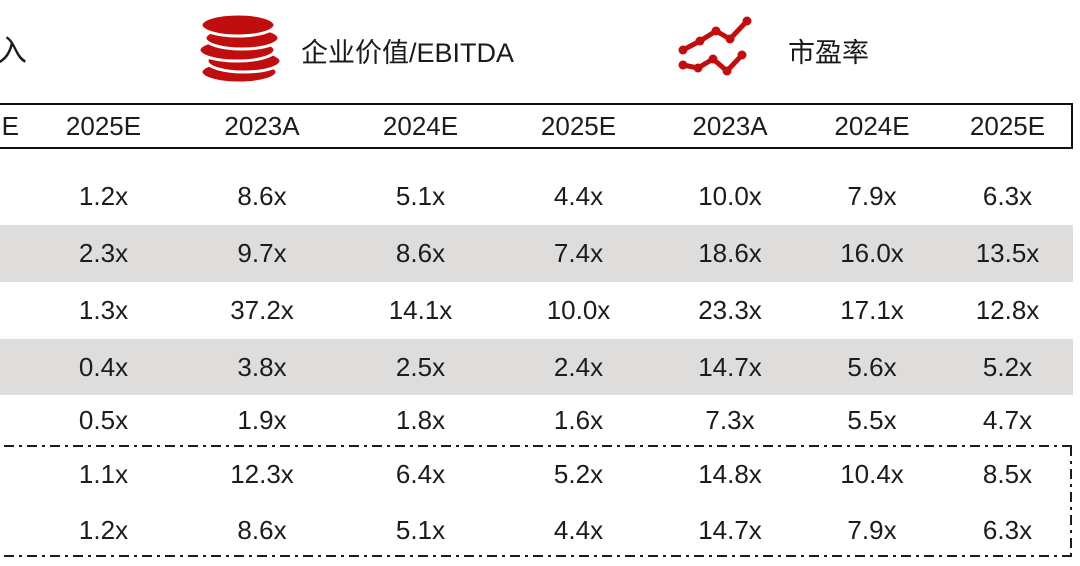  I want to click on table-row: 1.3x 37.2x 14.1x 10.0x 23.3x 17.1x 12.8x, so click(536, 310).